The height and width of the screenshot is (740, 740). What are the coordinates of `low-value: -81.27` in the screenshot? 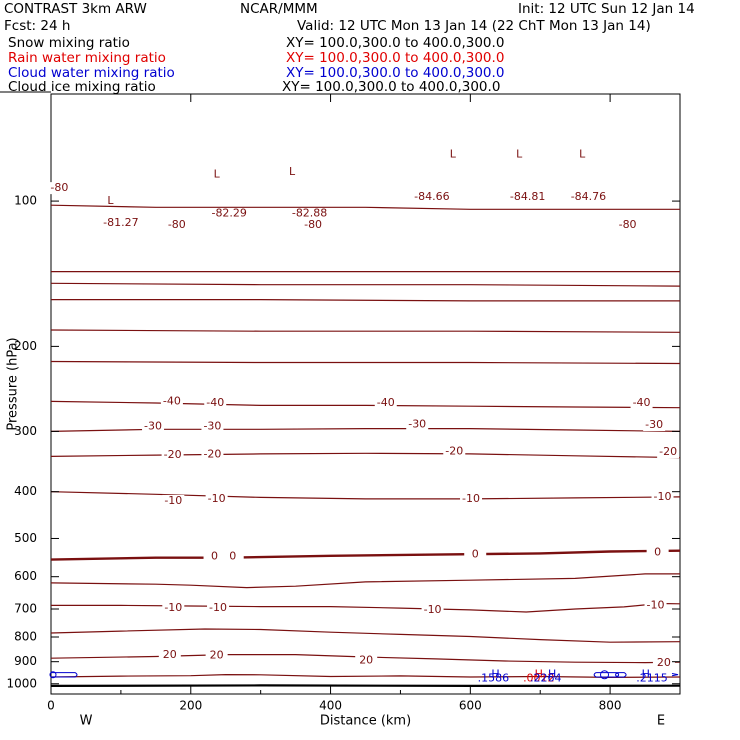 It's located at (120, 222).